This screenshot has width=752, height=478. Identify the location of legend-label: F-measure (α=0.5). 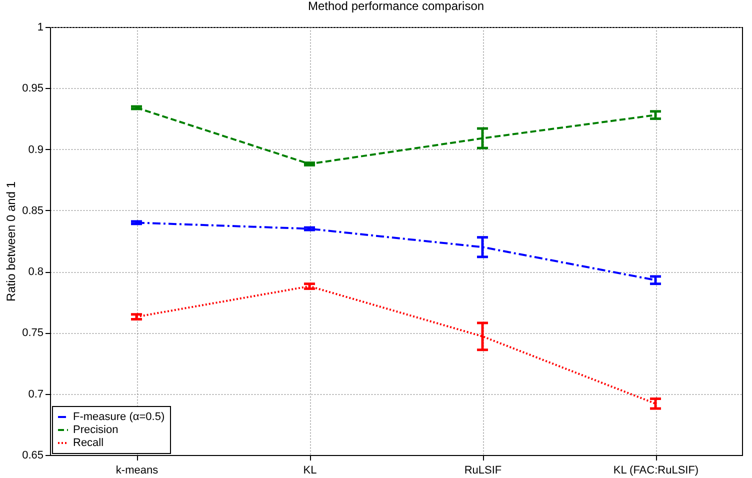
(119, 417).